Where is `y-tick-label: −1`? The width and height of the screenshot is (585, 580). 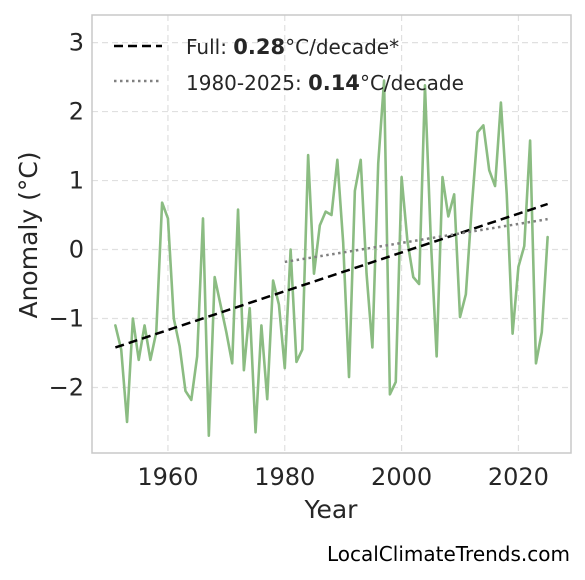 y-tick-label: −1 is located at coordinates (66, 318).